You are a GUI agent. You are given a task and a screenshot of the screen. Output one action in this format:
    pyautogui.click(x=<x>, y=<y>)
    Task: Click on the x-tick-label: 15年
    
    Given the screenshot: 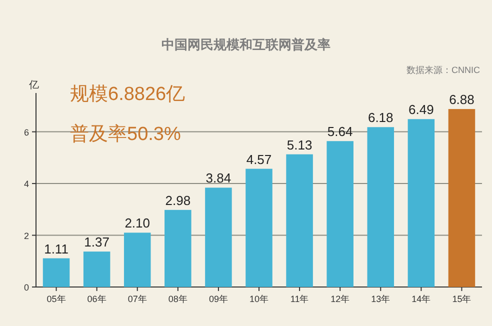 What is the action you would take?
    pyautogui.click(x=462, y=299)
    